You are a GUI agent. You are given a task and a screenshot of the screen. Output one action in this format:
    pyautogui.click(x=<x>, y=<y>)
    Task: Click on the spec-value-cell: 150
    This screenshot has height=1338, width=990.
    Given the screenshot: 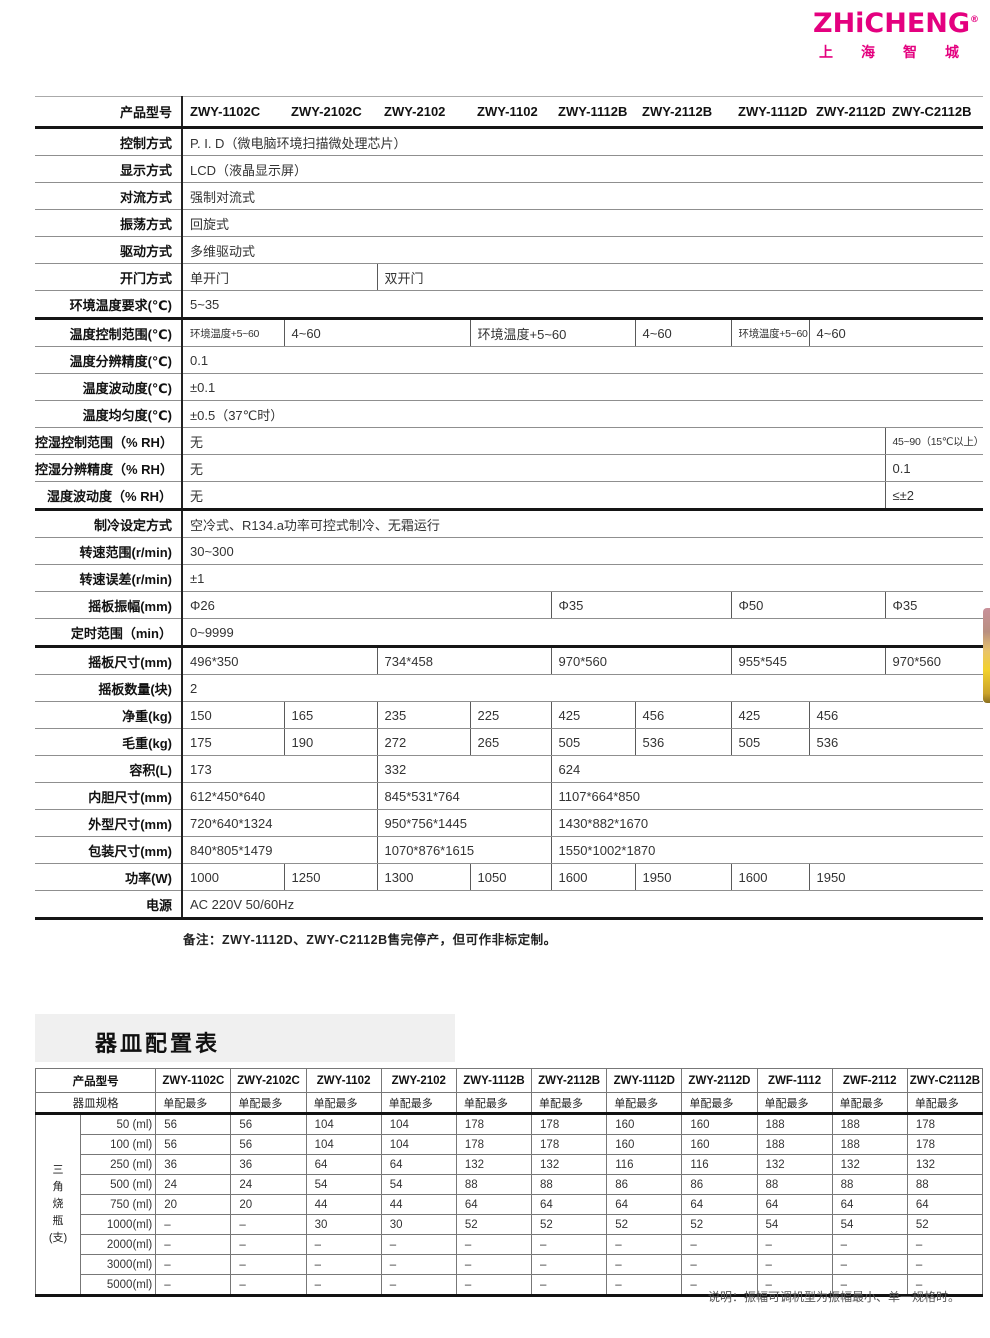 What is the action you would take?
    pyautogui.click(x=232, y=715)
    